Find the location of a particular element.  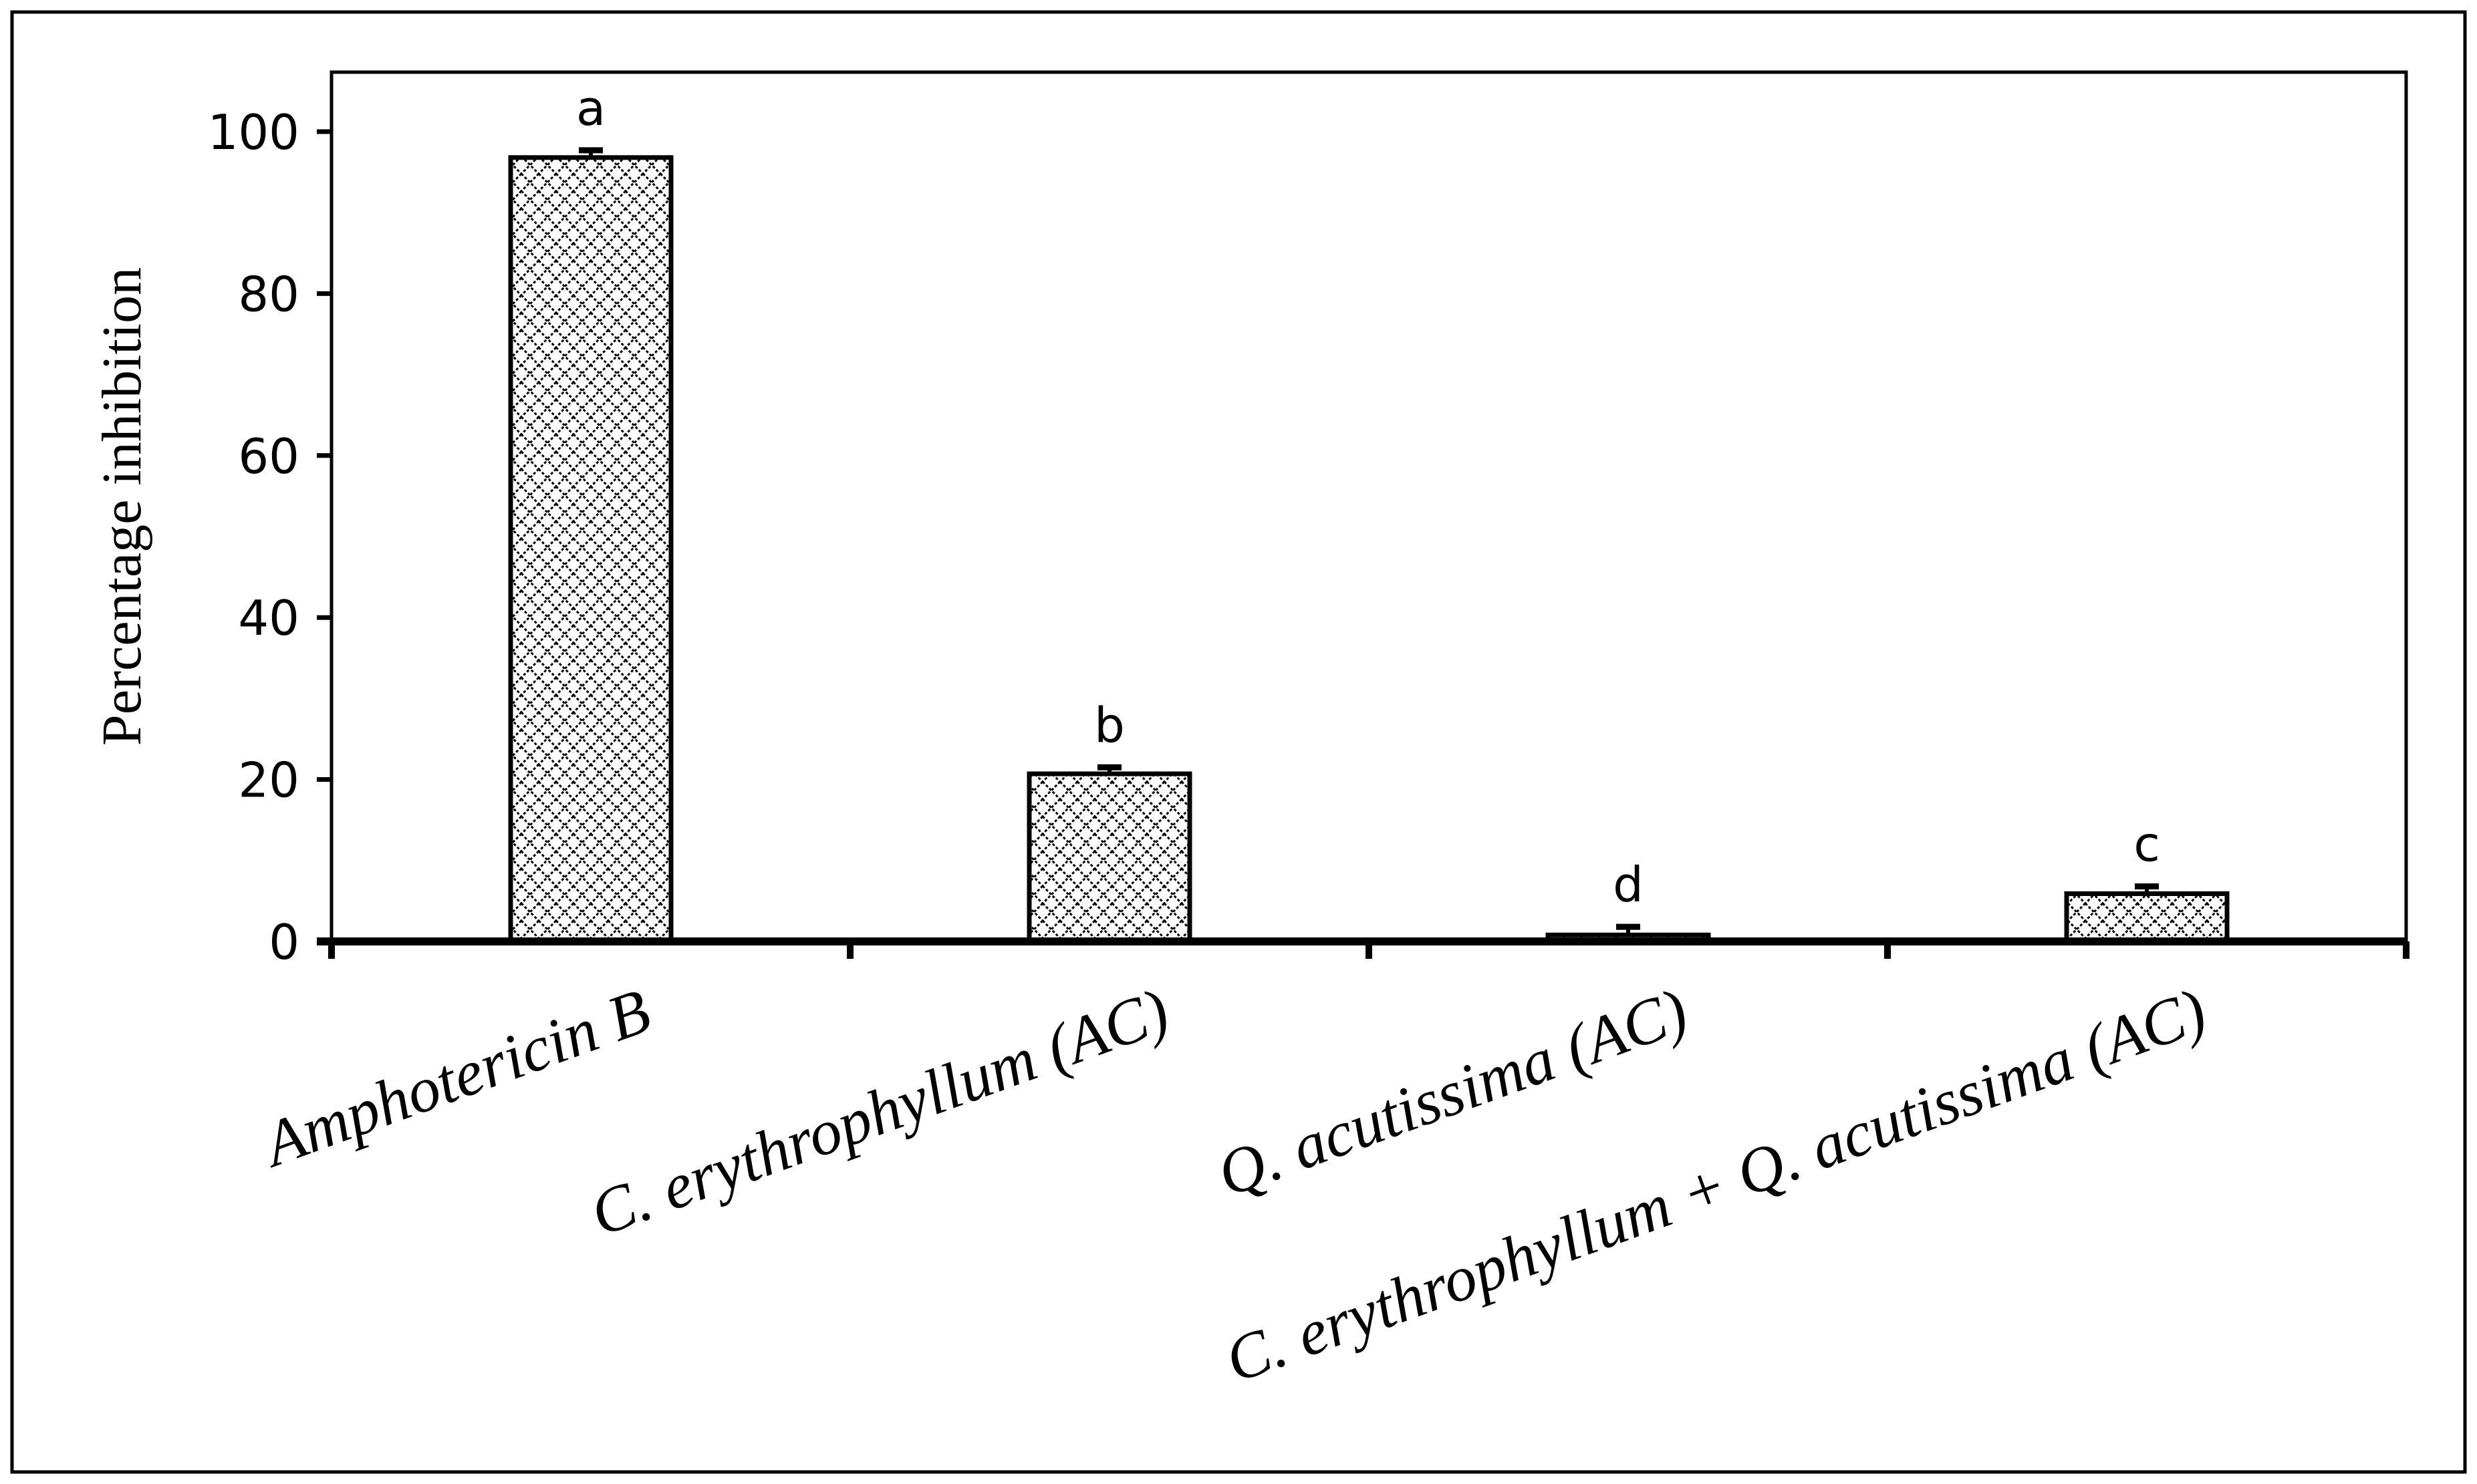

y-tick-label: 80 is located at coordinates (268, 294).